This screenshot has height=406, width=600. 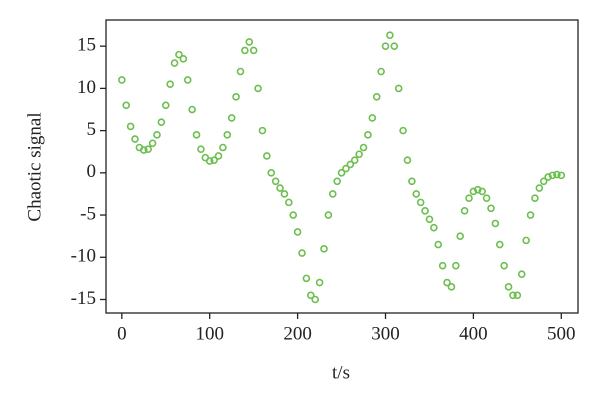 What do you see at coordinates (83, 298) in the screenshot?
I see `y-tick-label: -15` at bounding box center [83, 298].